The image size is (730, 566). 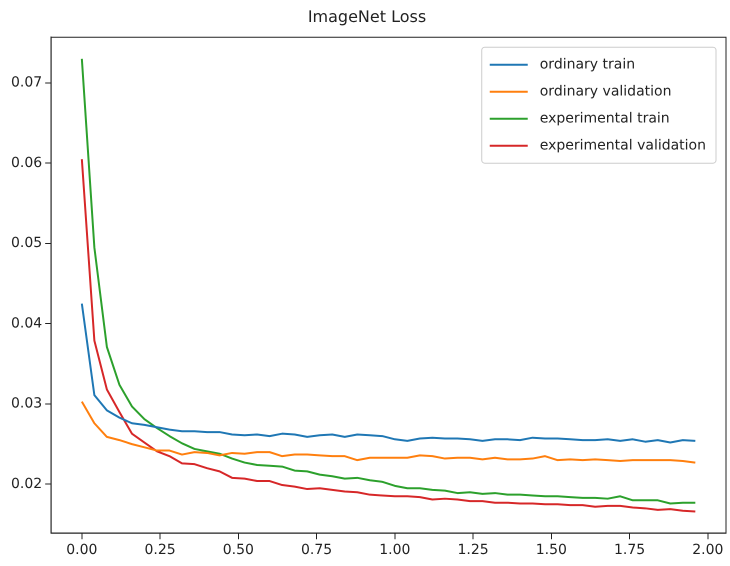 What do you see at coordinates (82, 550) in the screenshot?
I see `x-tick-label: 0.00` at bounding box center [82, 550].